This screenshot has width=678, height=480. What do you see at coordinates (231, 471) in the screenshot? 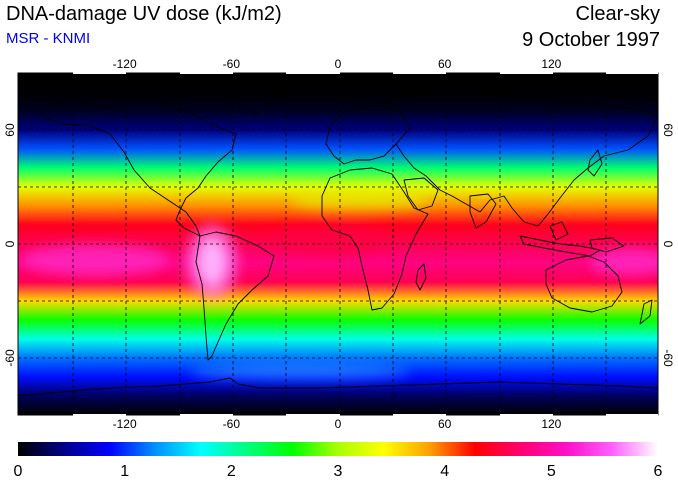
I see `colorbar-tick-label: 2` at bounding box center [231, 471].